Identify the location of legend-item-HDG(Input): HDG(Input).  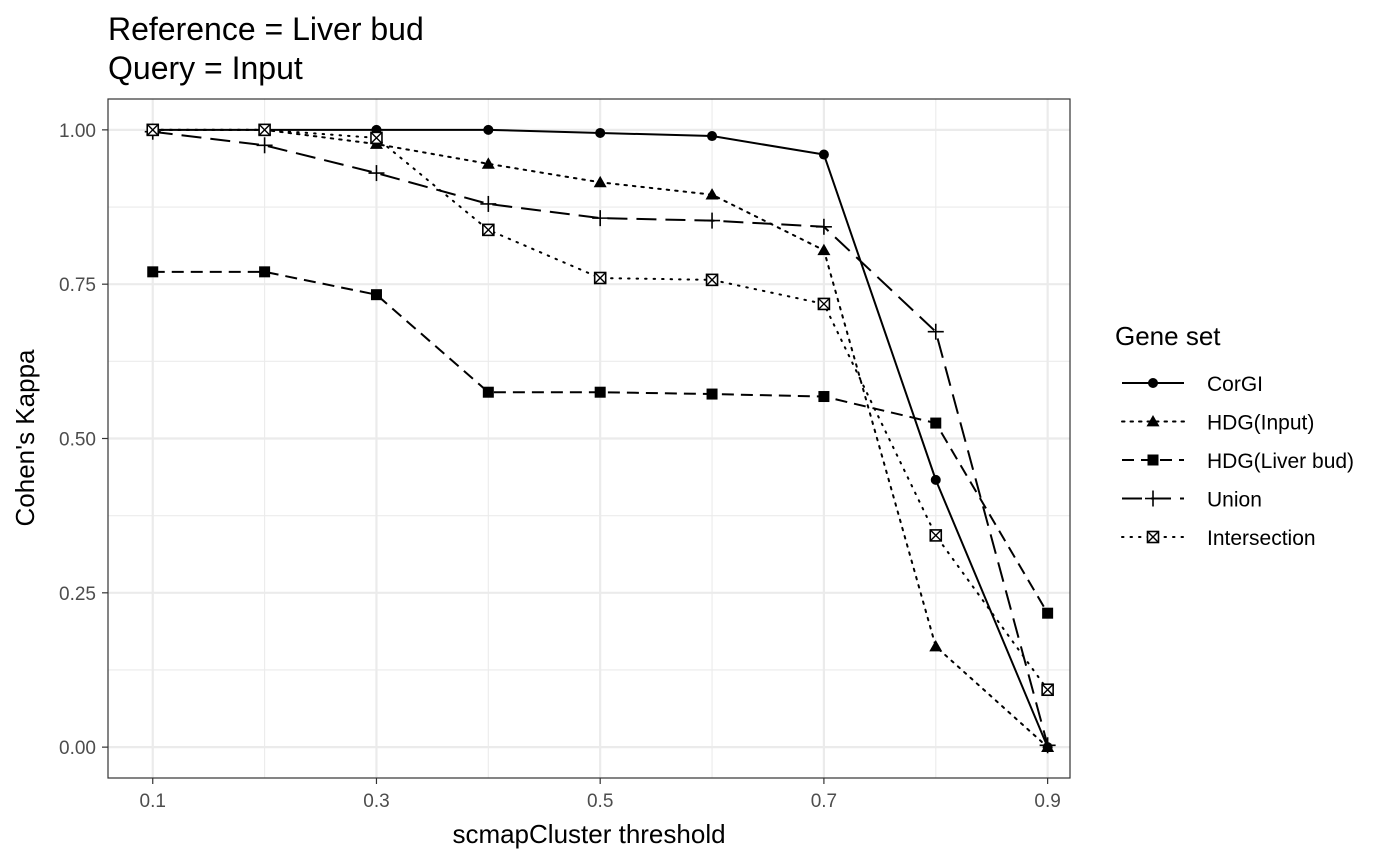
(1217, 423).